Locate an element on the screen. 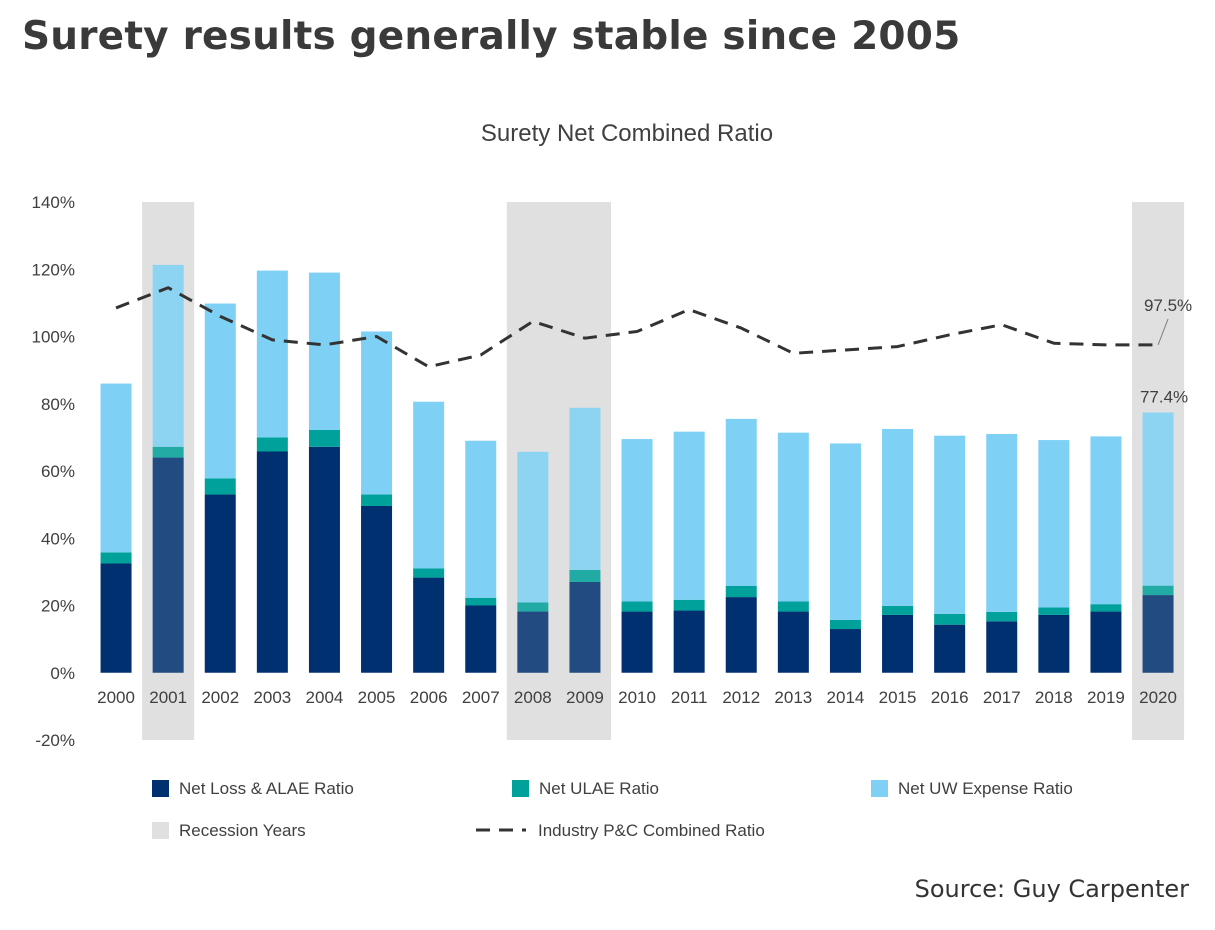 Image resolution: width=1215 pixels, height=930 pixels. bar-ulae-2003 is located at coordinates (272, 444).